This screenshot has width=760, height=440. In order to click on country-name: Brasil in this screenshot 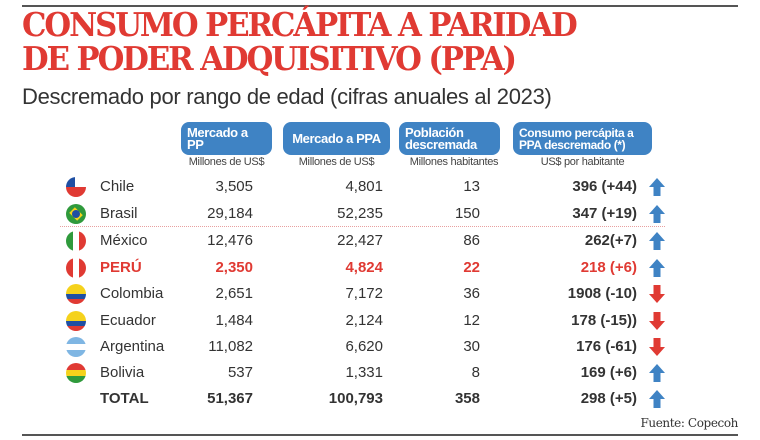, I will do `click(119, 213)`.